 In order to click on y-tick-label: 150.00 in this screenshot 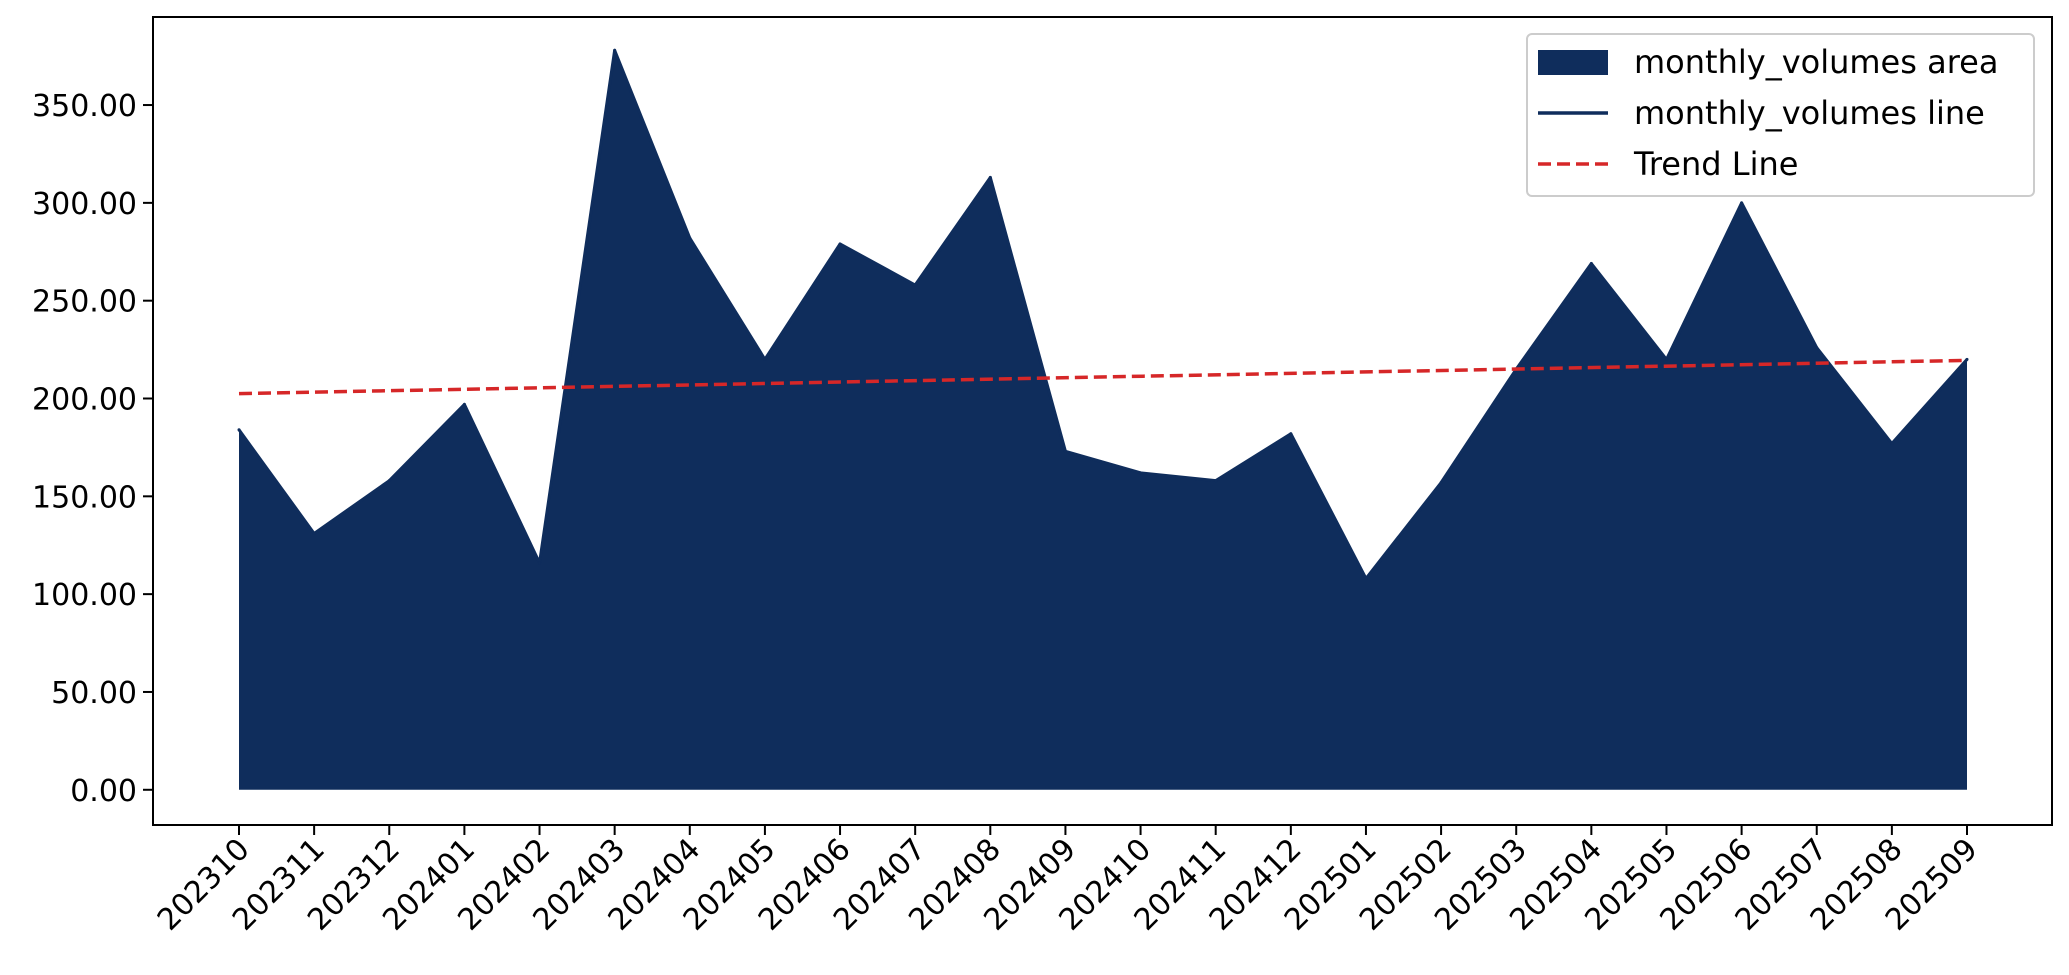, I will do `click(84, 497)`.